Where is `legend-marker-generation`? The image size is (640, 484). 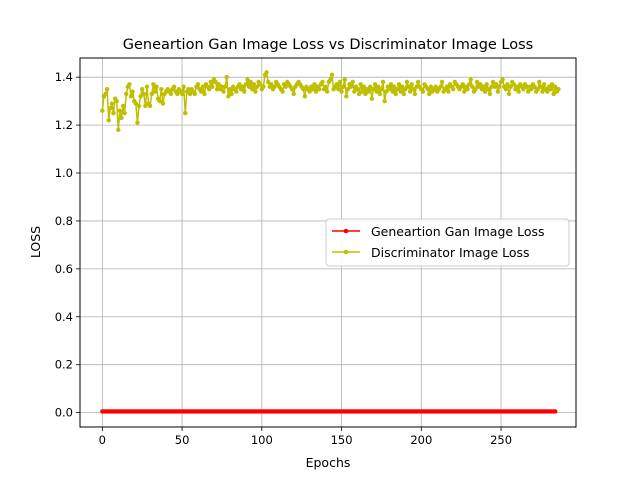
legend-marker-generation is located at coordinates (346, 231).